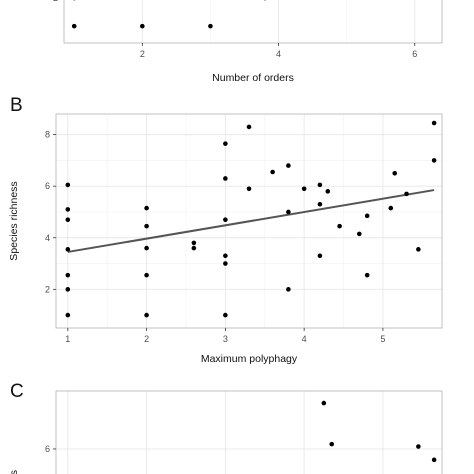 The width and height of the screenshot is (474, 474). Describe the element at coordinates (278, 54) in the screenshot. I see `chart-0-x-tick-label: 4` at that location.